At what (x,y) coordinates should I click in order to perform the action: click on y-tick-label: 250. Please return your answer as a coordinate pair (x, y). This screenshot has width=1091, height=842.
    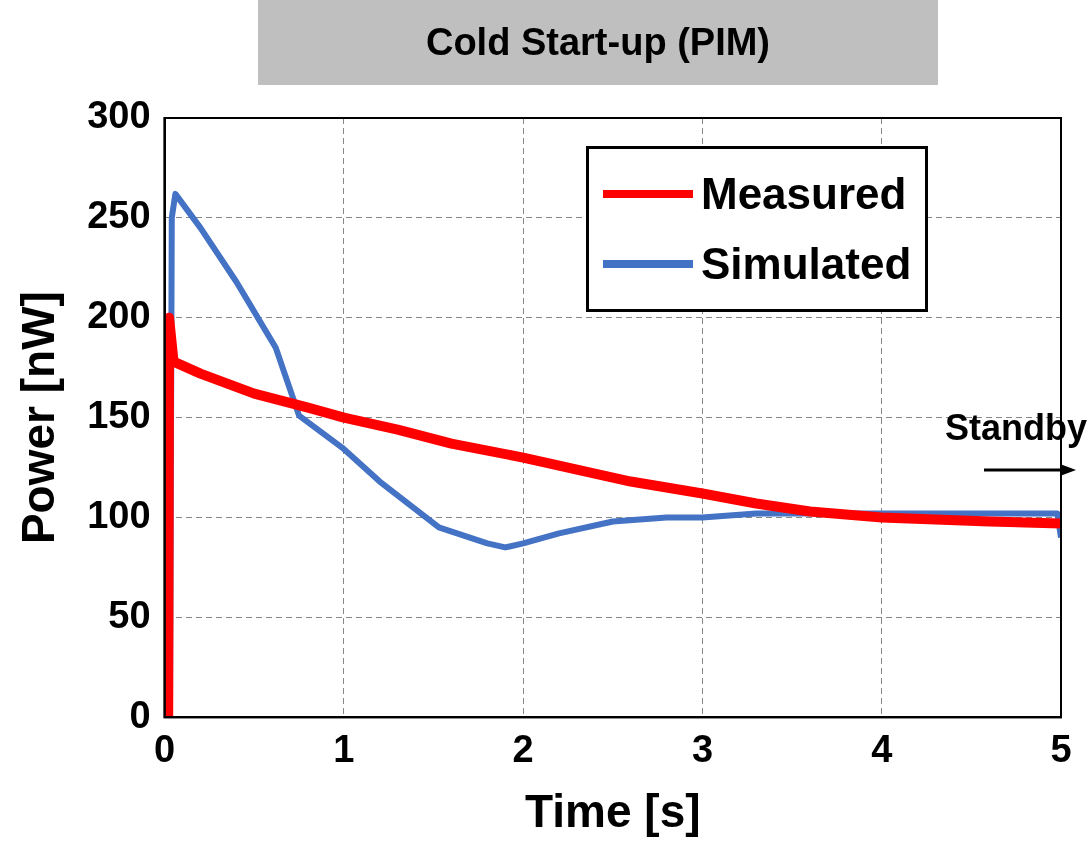
    Looking at the image, I should click on (119, 215).